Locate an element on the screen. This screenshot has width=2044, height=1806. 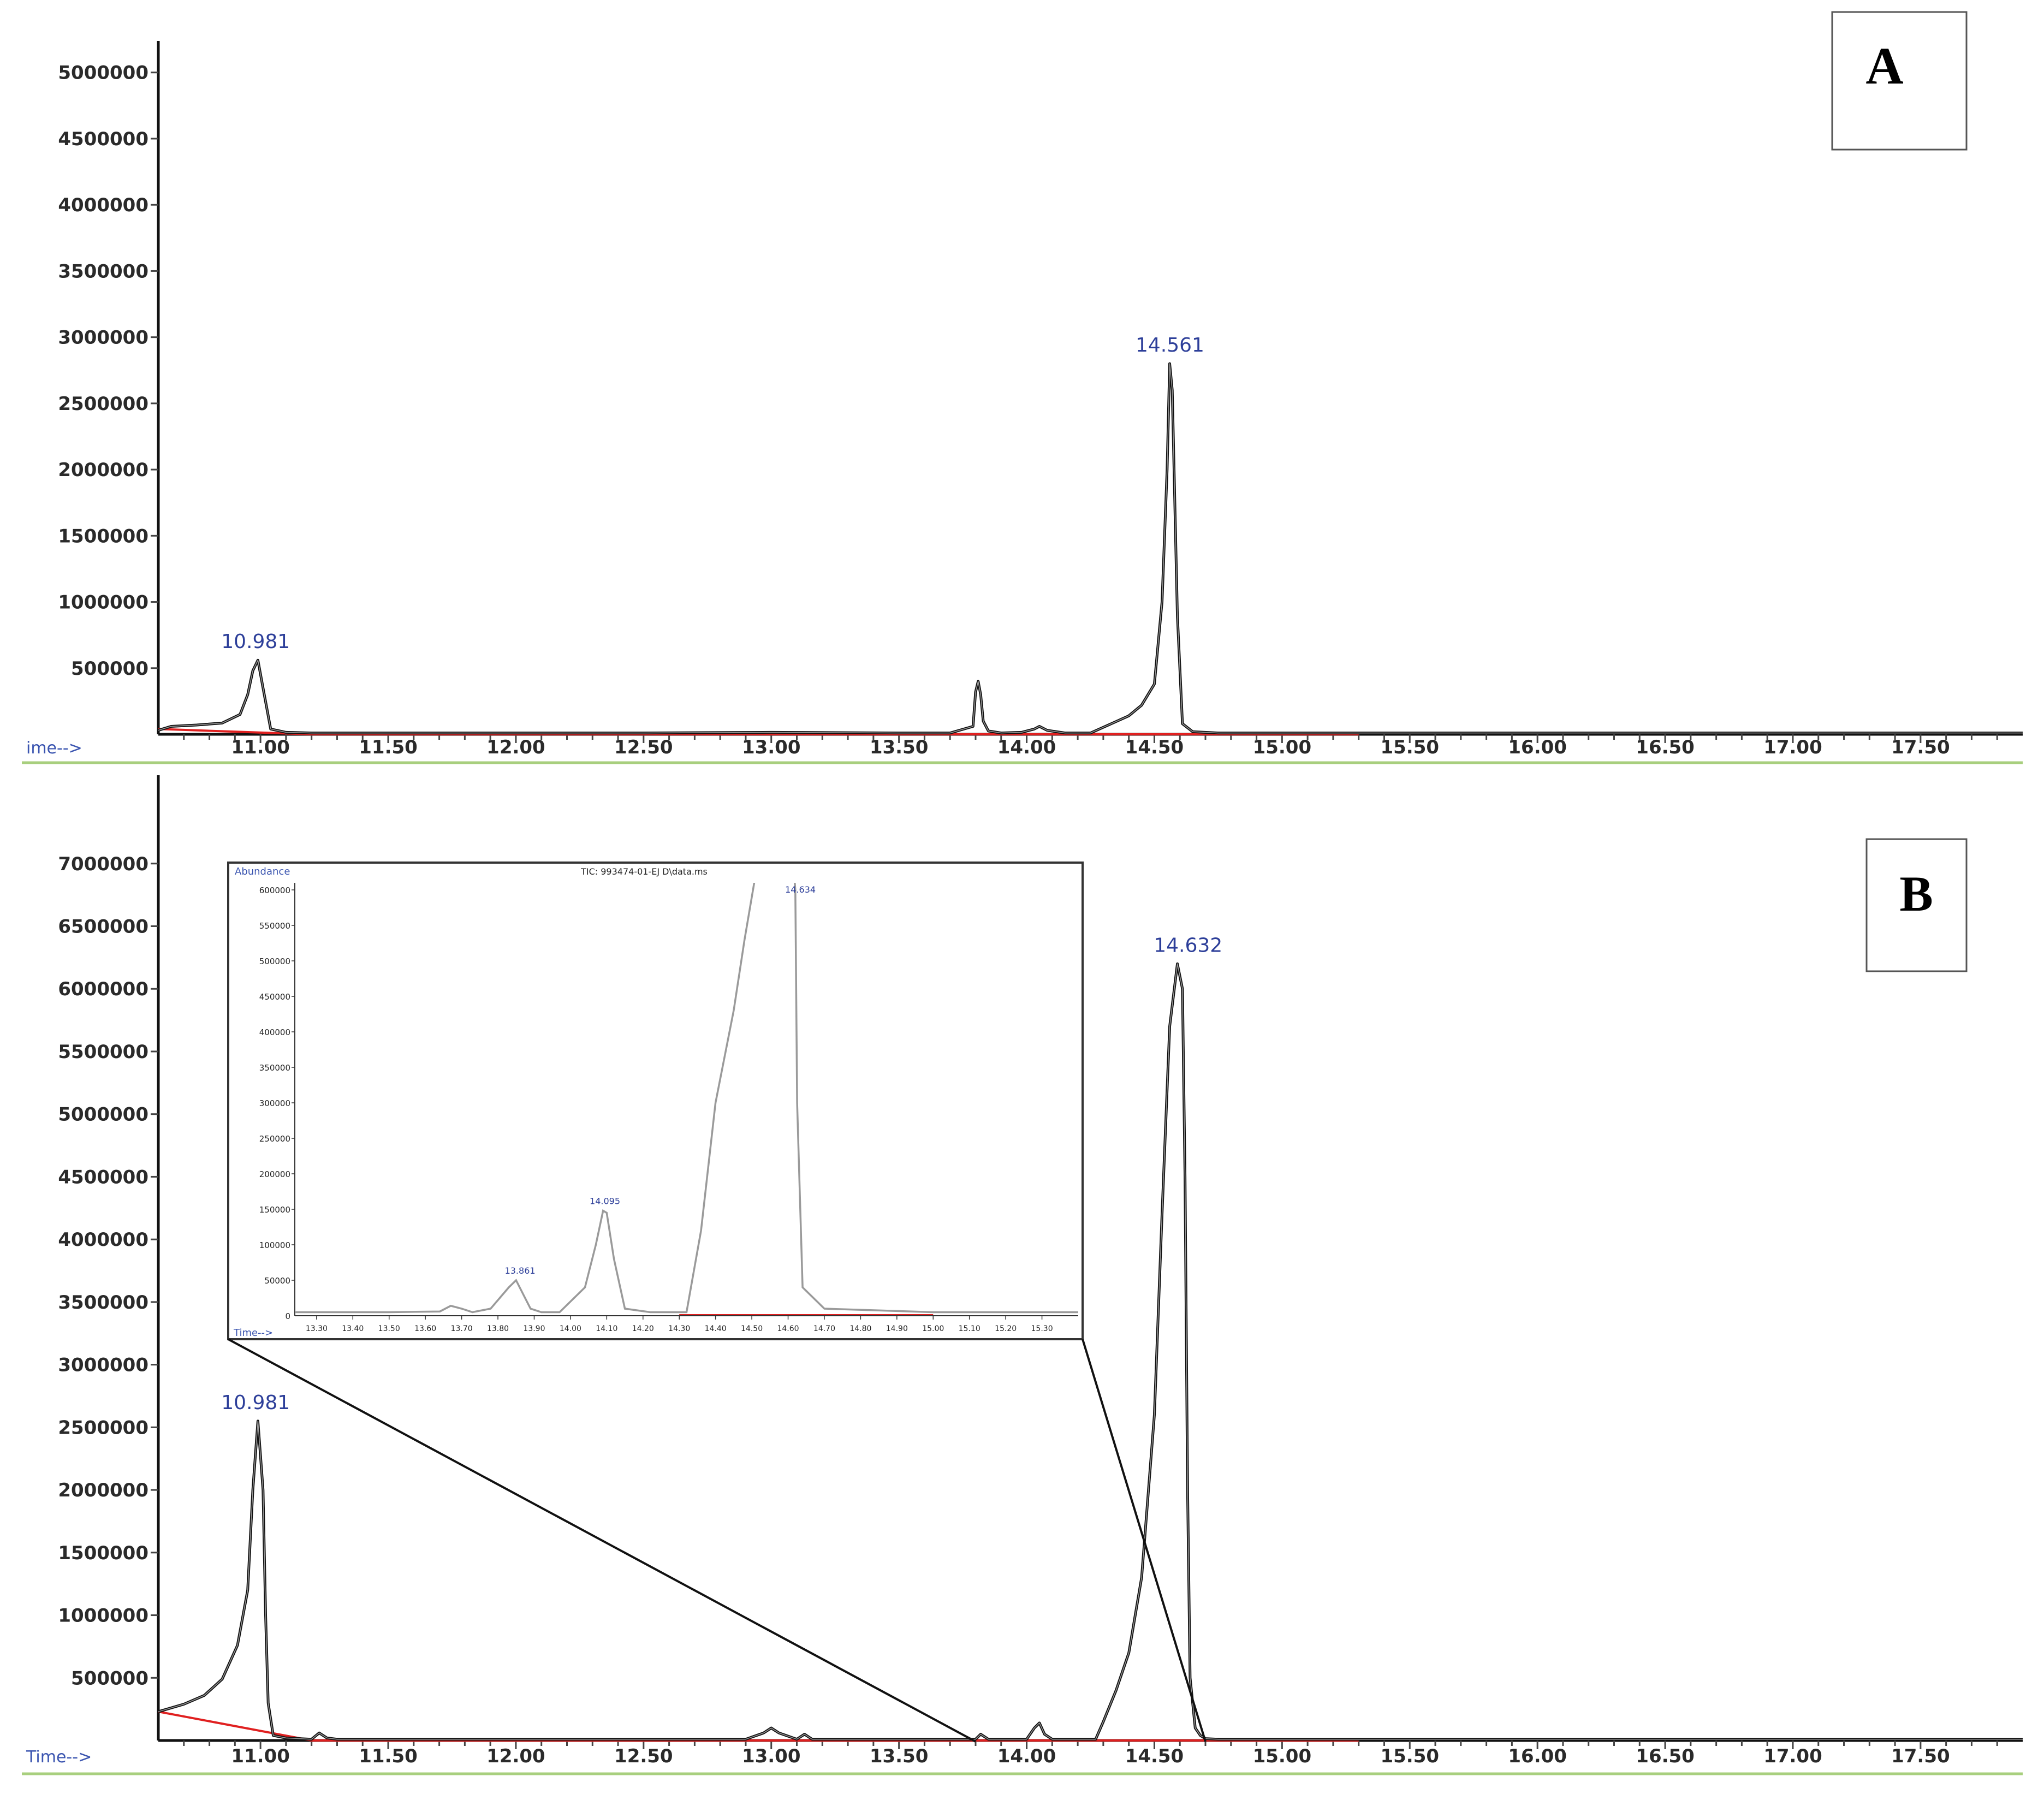
inset-x-tick-label: 14.30 is located at coordinates (679, 1328).